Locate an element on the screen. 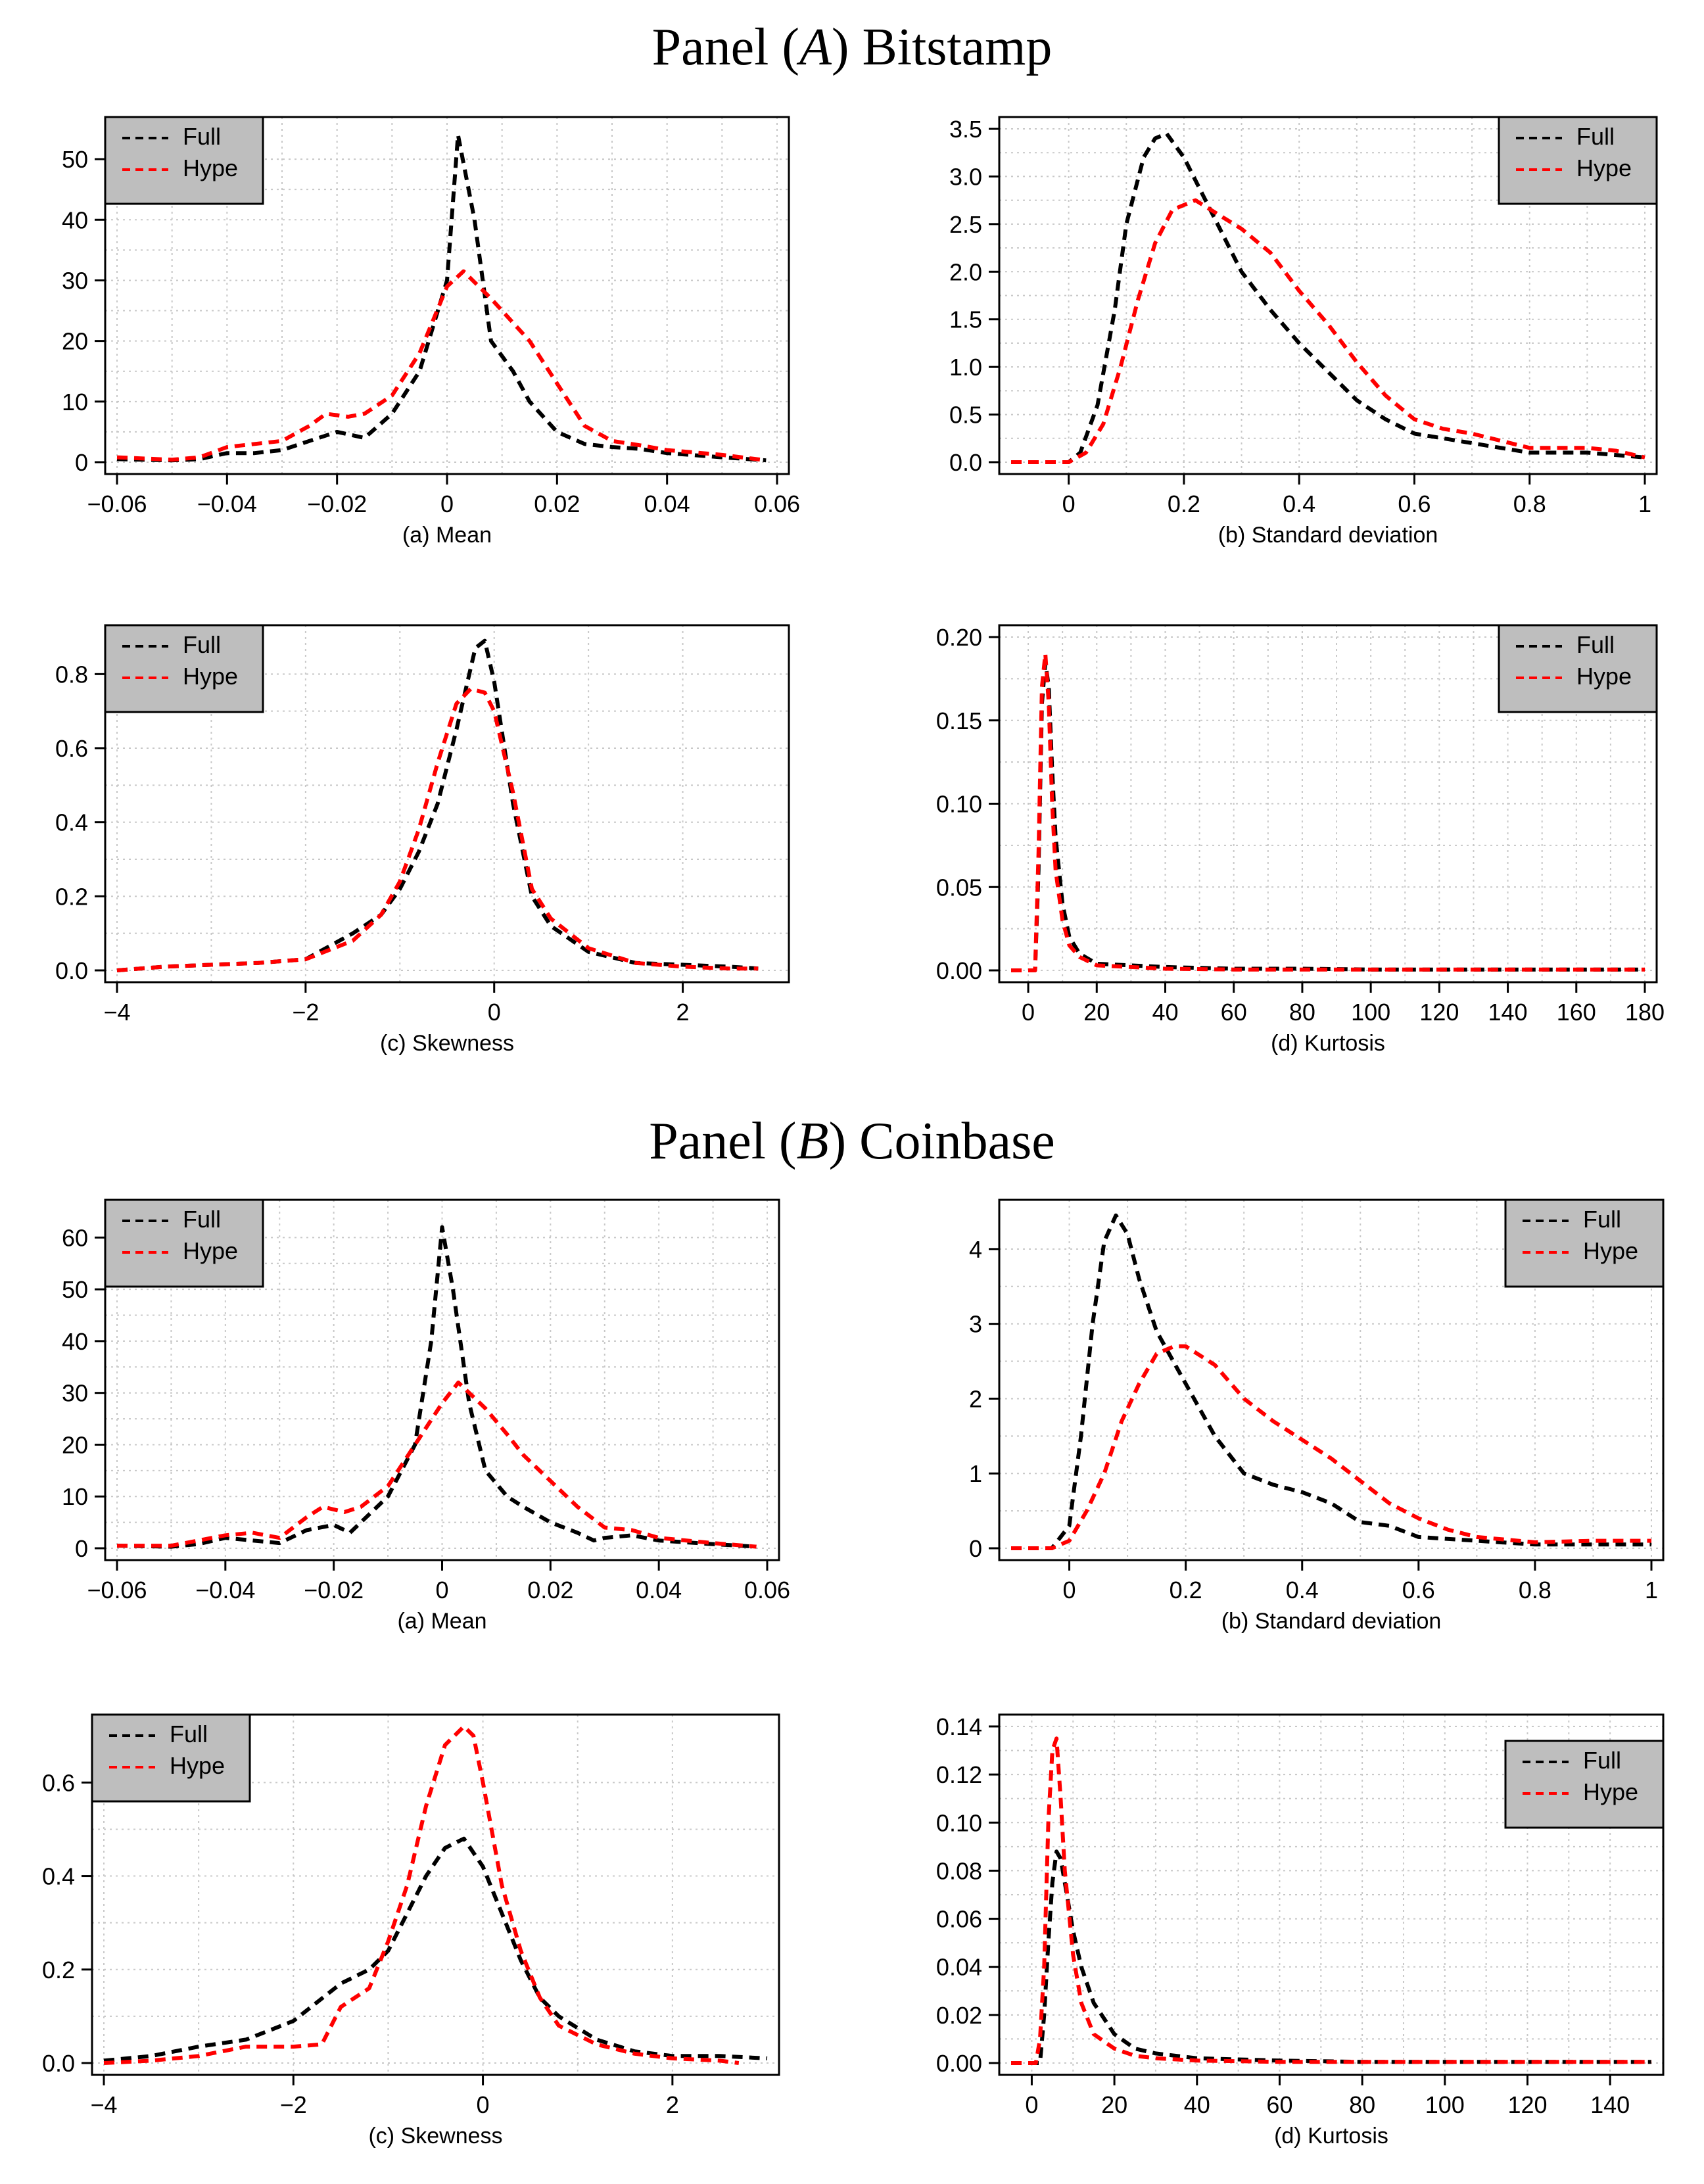 This screenshot has height=2184, width=1704. y-tick-label: 0.20 is located at coordinates (959, 637).